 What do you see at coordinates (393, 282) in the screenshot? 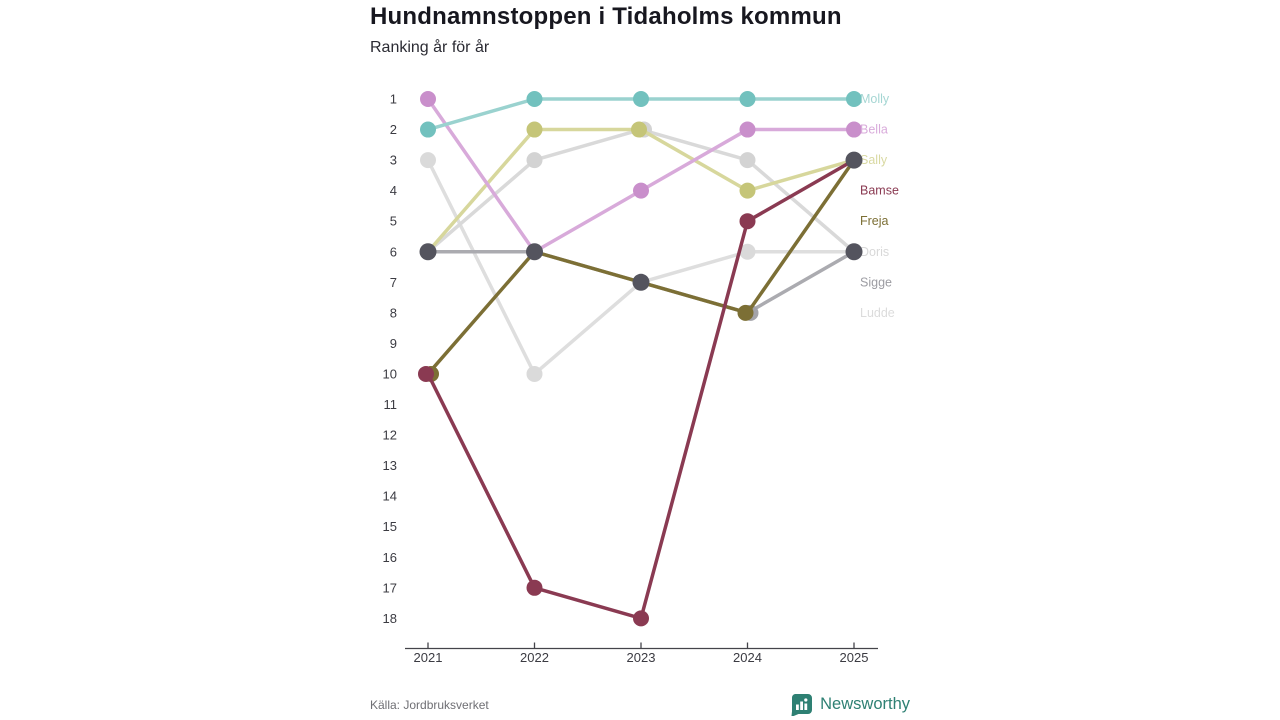
I see `rank-tick-label: 7` at bounding box center [393, 282].